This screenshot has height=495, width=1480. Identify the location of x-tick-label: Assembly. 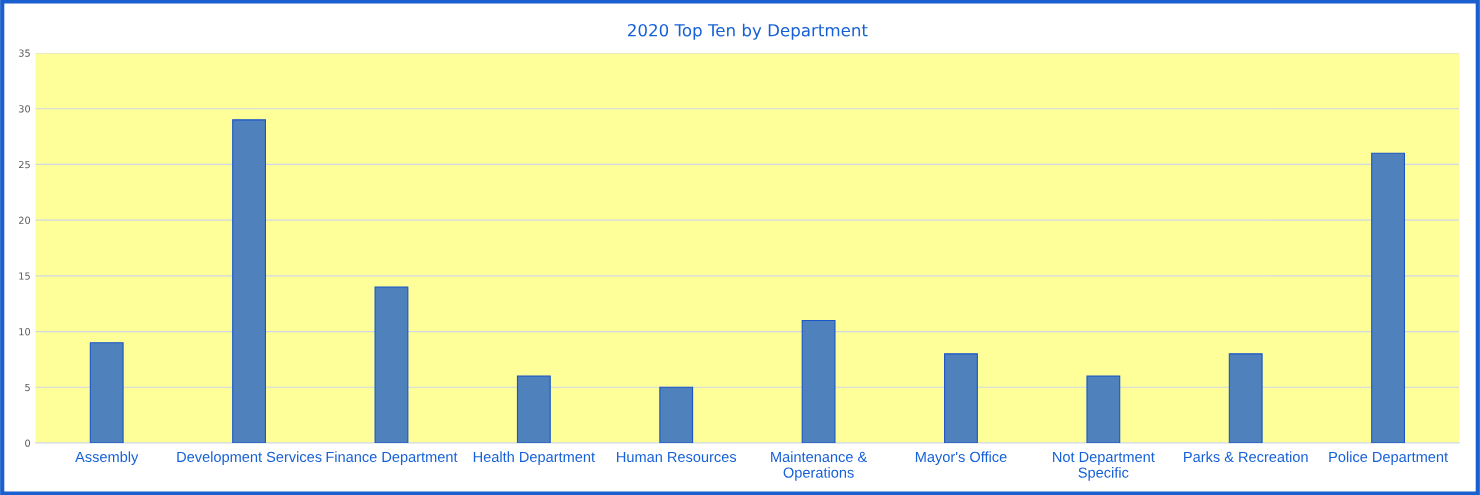
(107, 458).